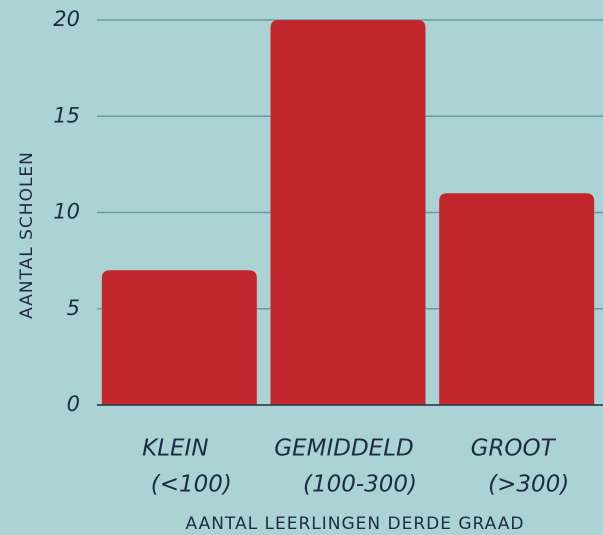 The width and height of the screenshot is (603, 535). What do you see at coordinates (66, 19) in the screenshot?
I see `y-tick-label: 20` at bounding box center [66, 19].